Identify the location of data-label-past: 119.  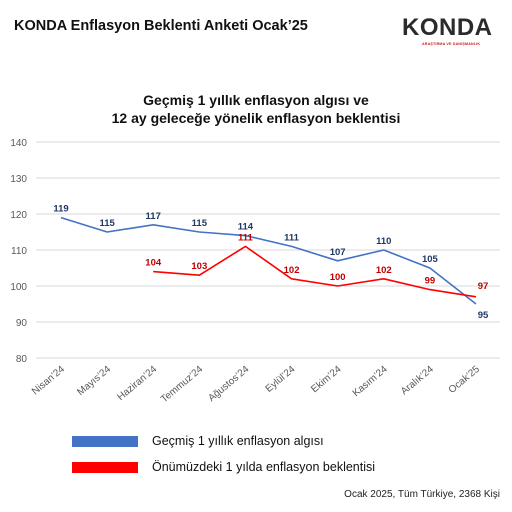
(60, 209).